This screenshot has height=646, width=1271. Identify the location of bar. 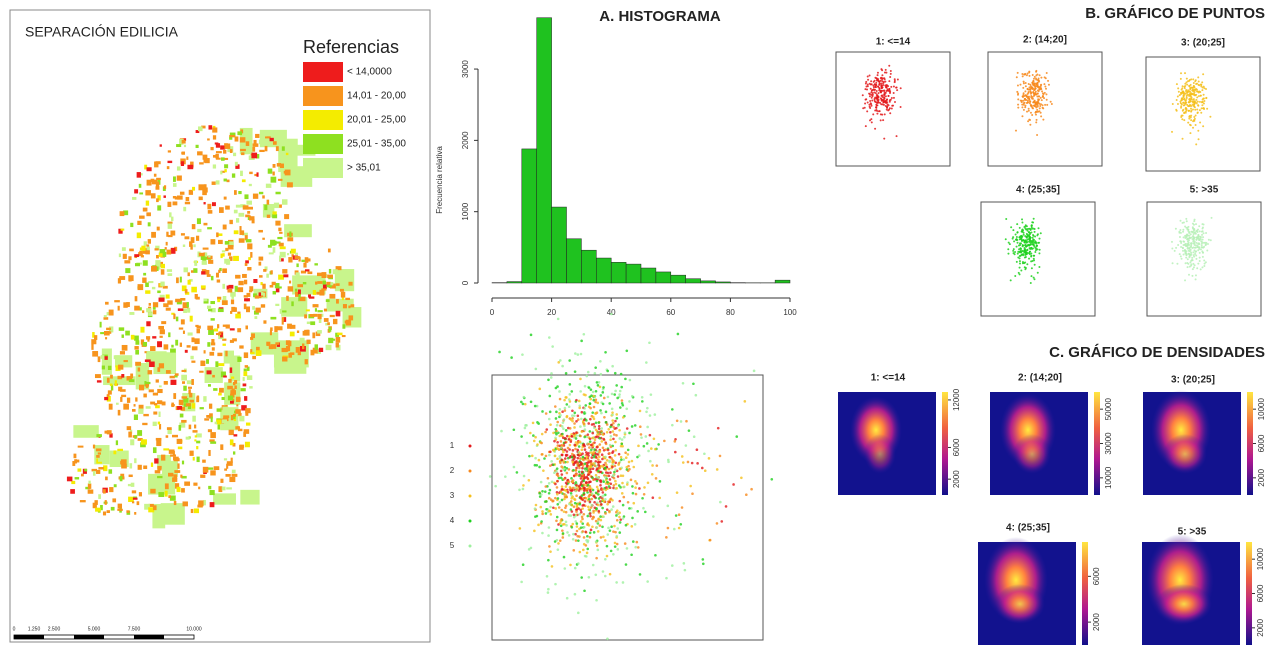
(559, 245).